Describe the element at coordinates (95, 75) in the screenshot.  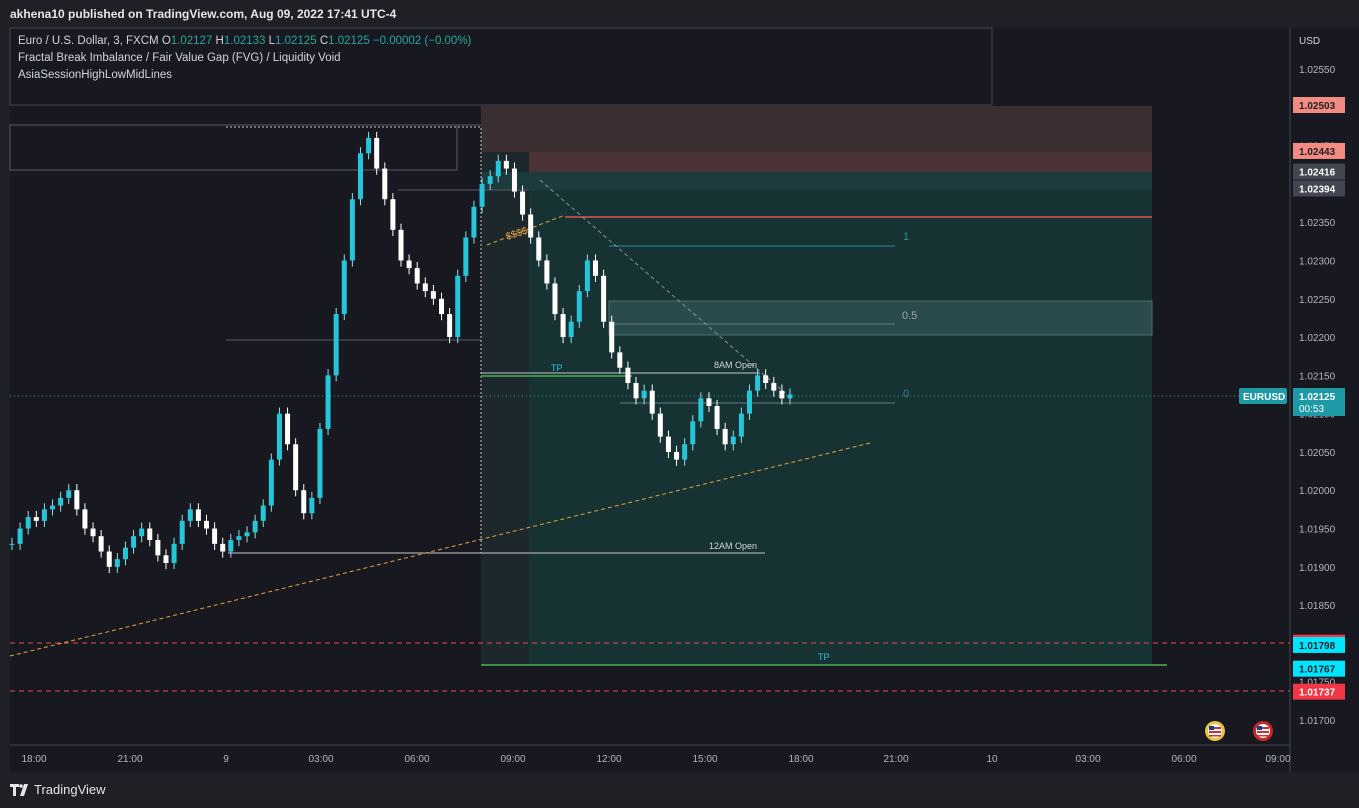
I see `legend-indicator-2: AsiaSessionHighLowMidLines` at that location.